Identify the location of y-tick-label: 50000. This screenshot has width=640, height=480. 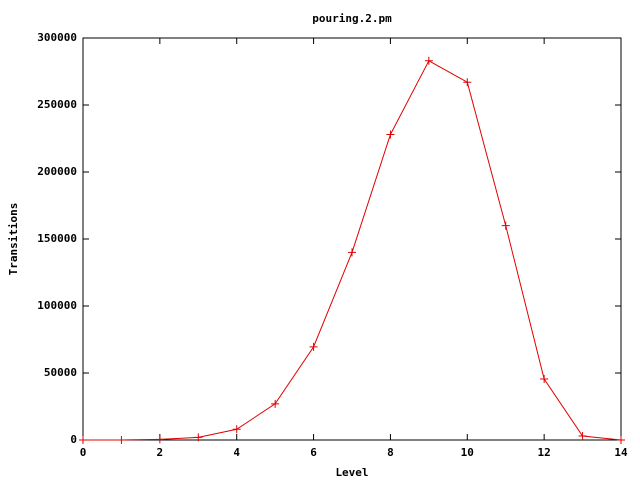
(60, 372).